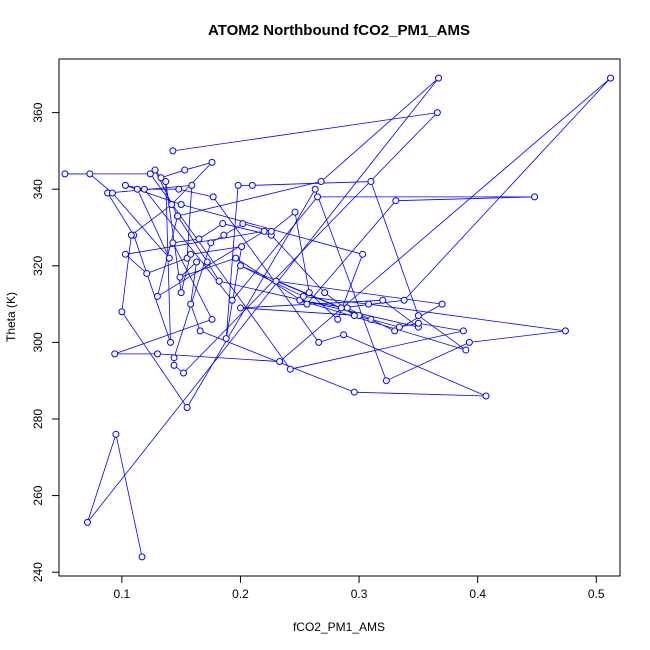 The width and height of the screenshot is (650, 650). Describe the element at coordinates (38, 112) in the screenshot. I see `y-tick-label: 360` at that location.